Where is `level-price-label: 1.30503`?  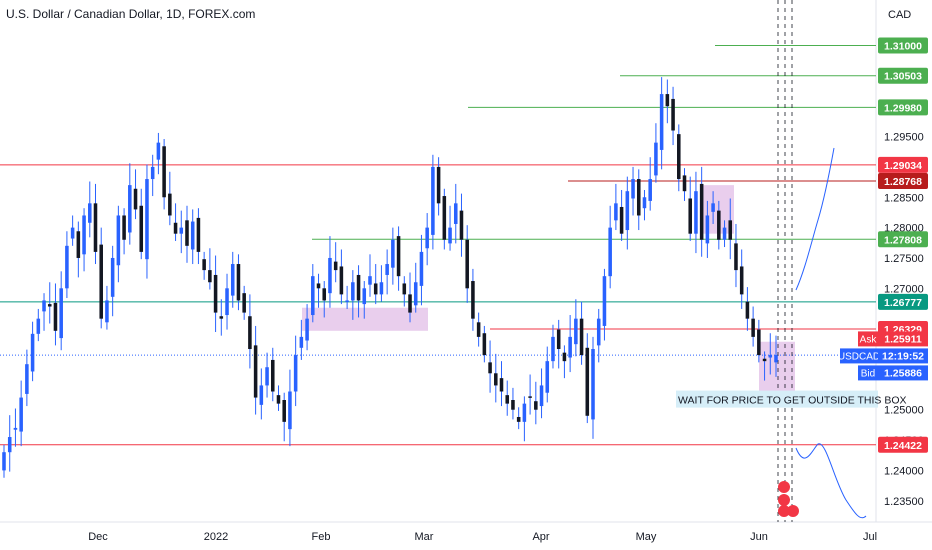 level-price-label: 1.30503 is located at coordinates (903, 77).